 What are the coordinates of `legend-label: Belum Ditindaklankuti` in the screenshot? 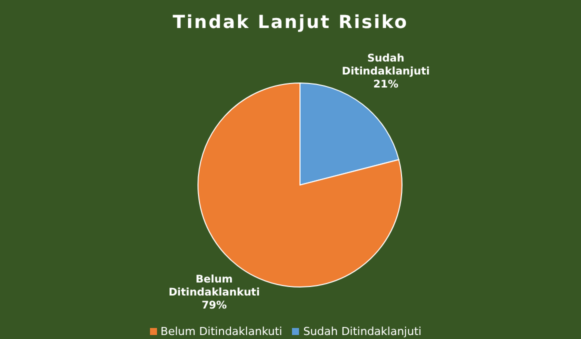 It's located at (221, 331).